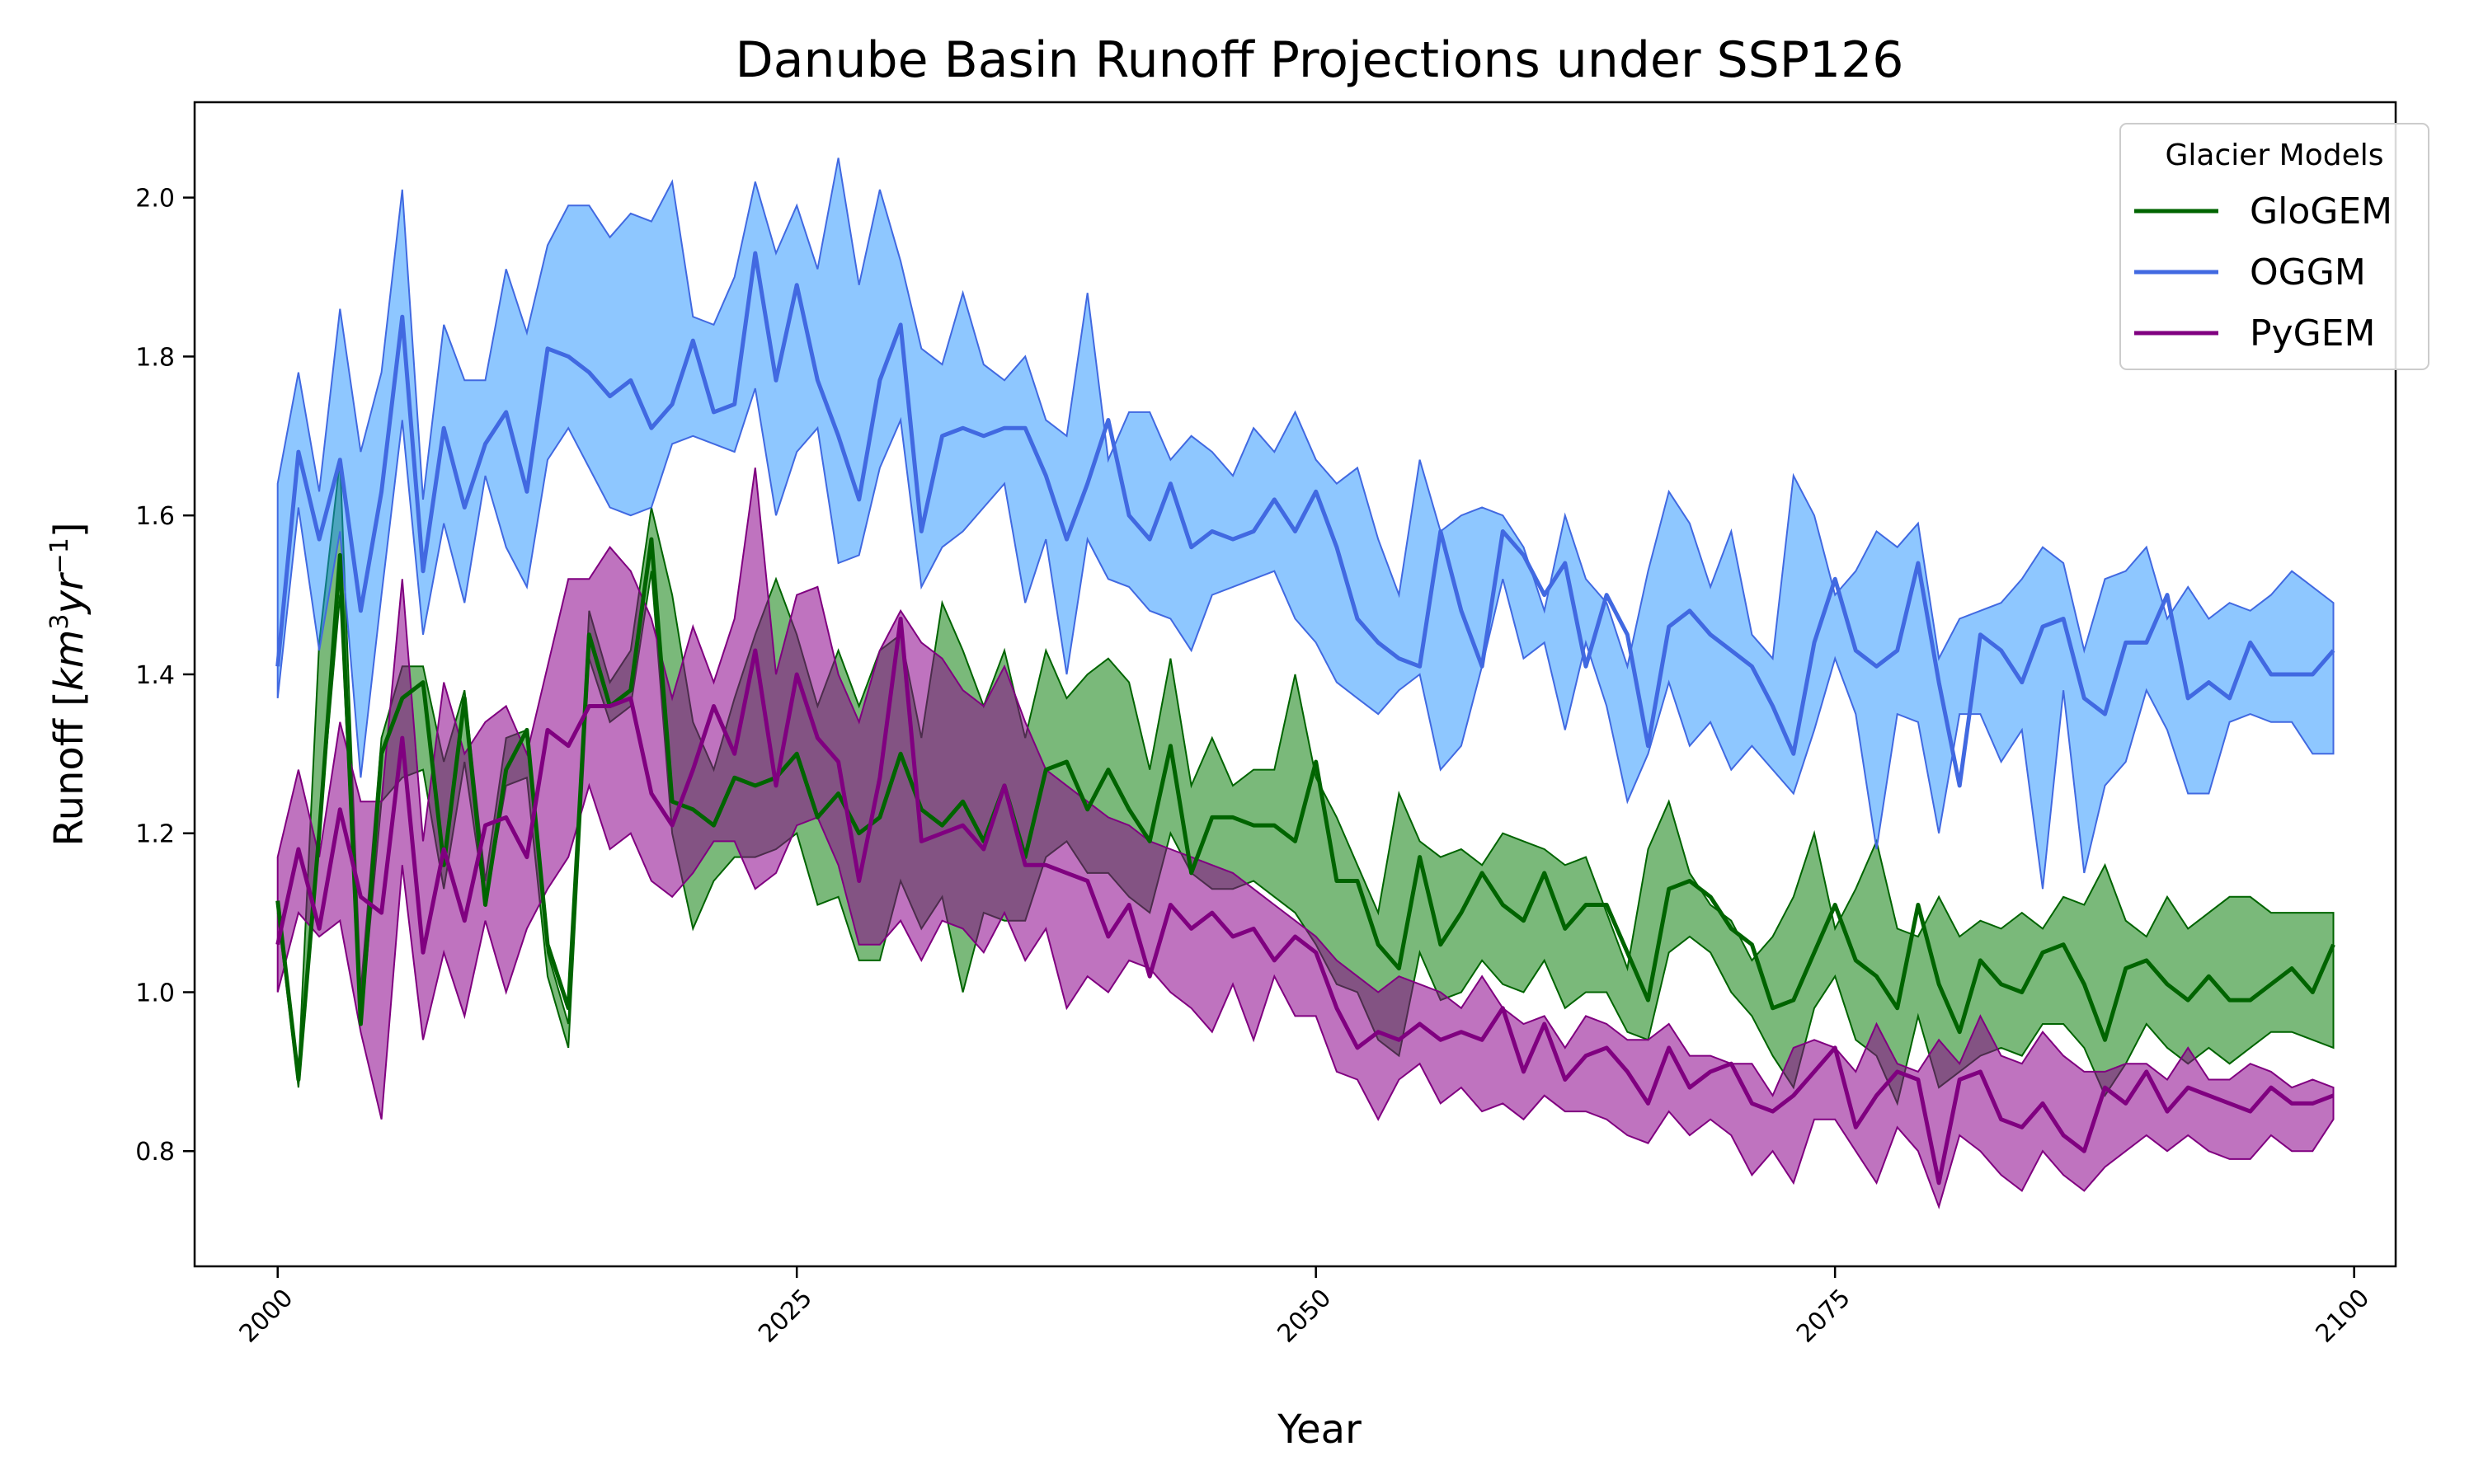  I want to click on y-tick-label: 1.6, so click(155, 516).